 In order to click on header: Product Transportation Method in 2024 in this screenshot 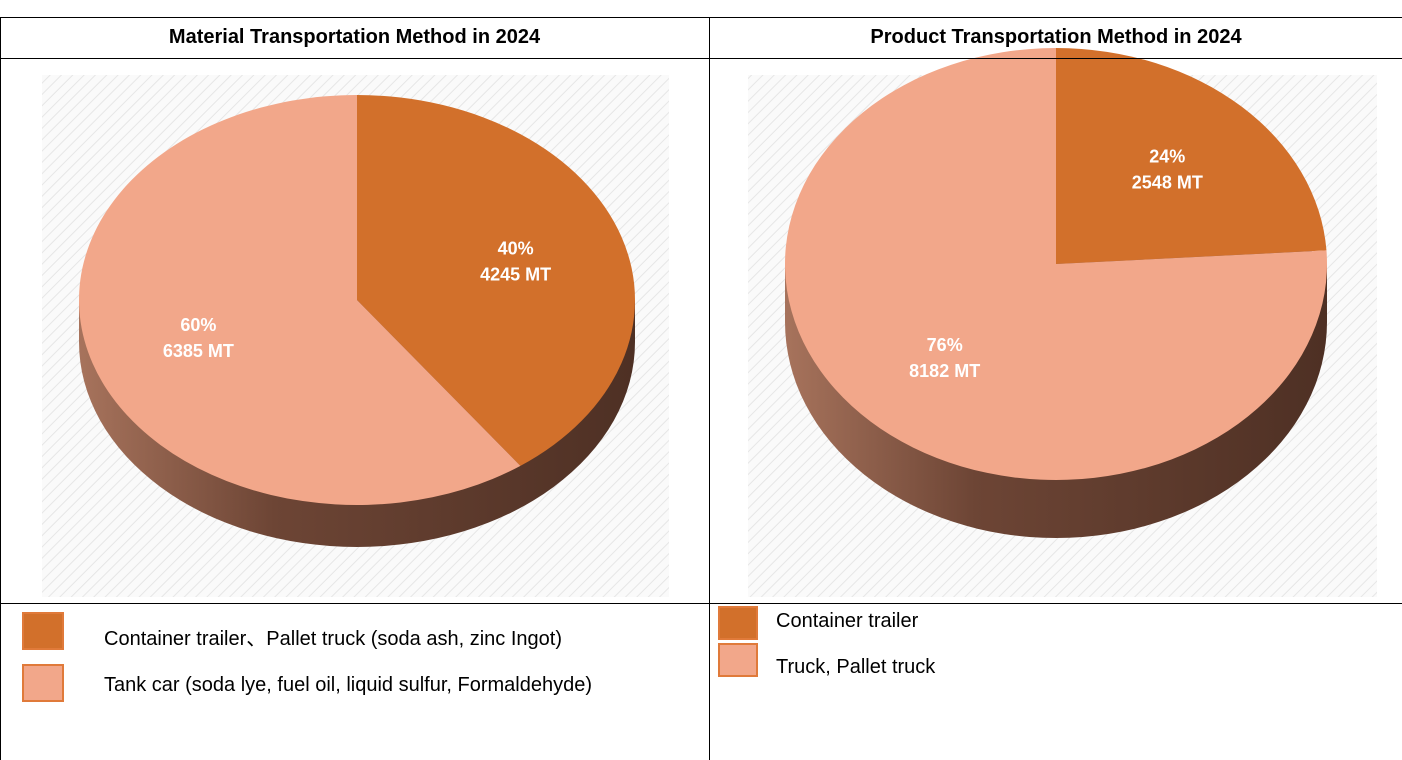, I will do `click(1056, 37)`.